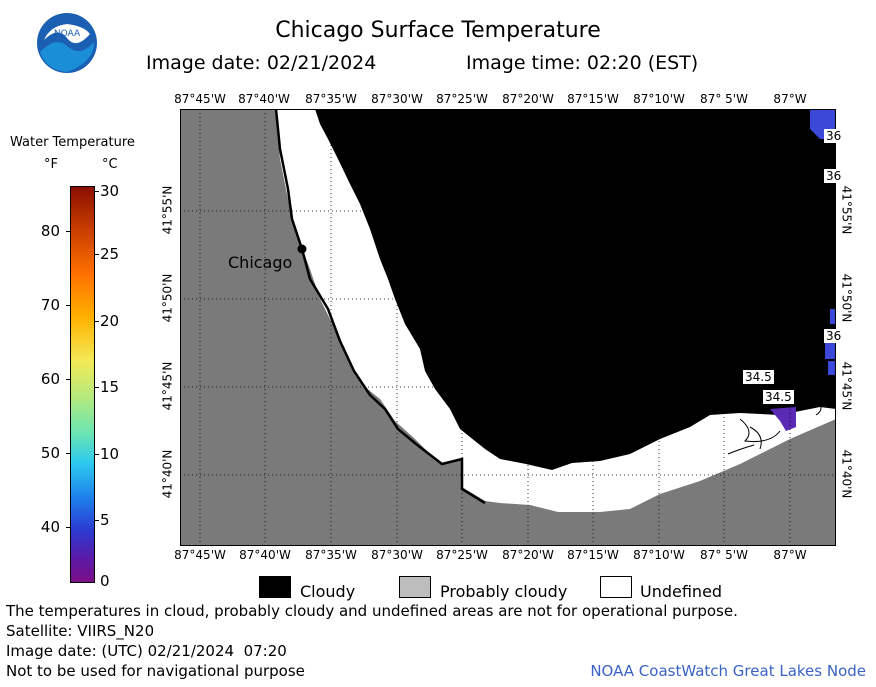 The width and height of the screenshot is (876, 687). What do you see at coordinates (50, 231) in the screenshot?
I see `f-tick: 80` at bounding box center [50, 231].